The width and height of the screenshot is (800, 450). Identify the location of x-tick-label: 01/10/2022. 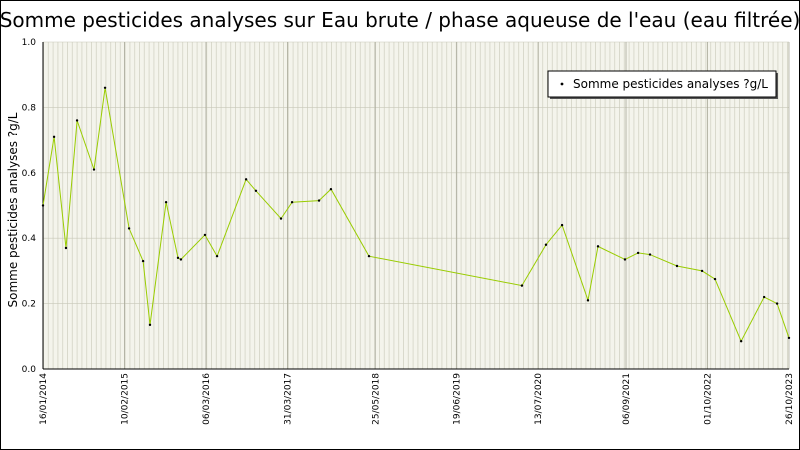
(709, 399).